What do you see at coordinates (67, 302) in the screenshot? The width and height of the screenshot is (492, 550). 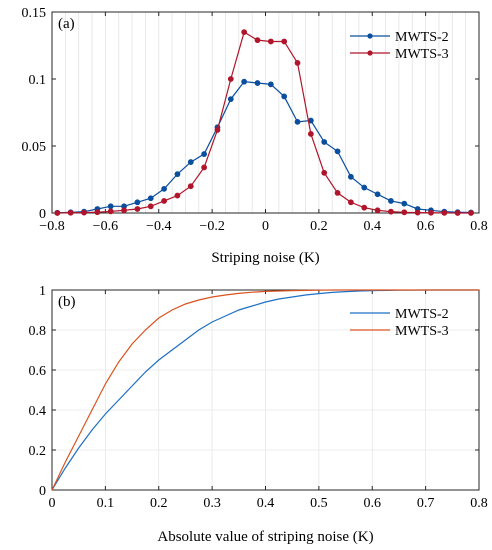 I see `panel-label: (b)` at bounding box center [67, 302].